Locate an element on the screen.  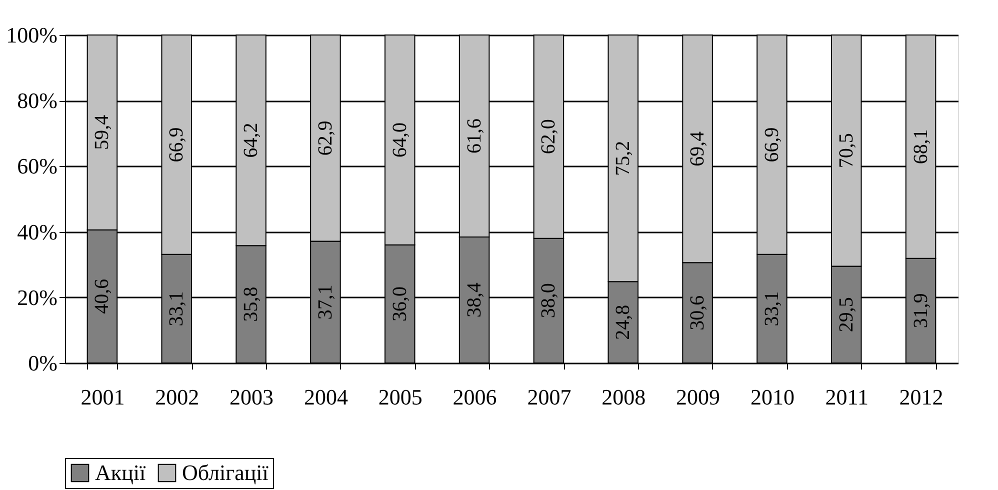
y-tick-label: 60% is located at coordinates (37, 166).